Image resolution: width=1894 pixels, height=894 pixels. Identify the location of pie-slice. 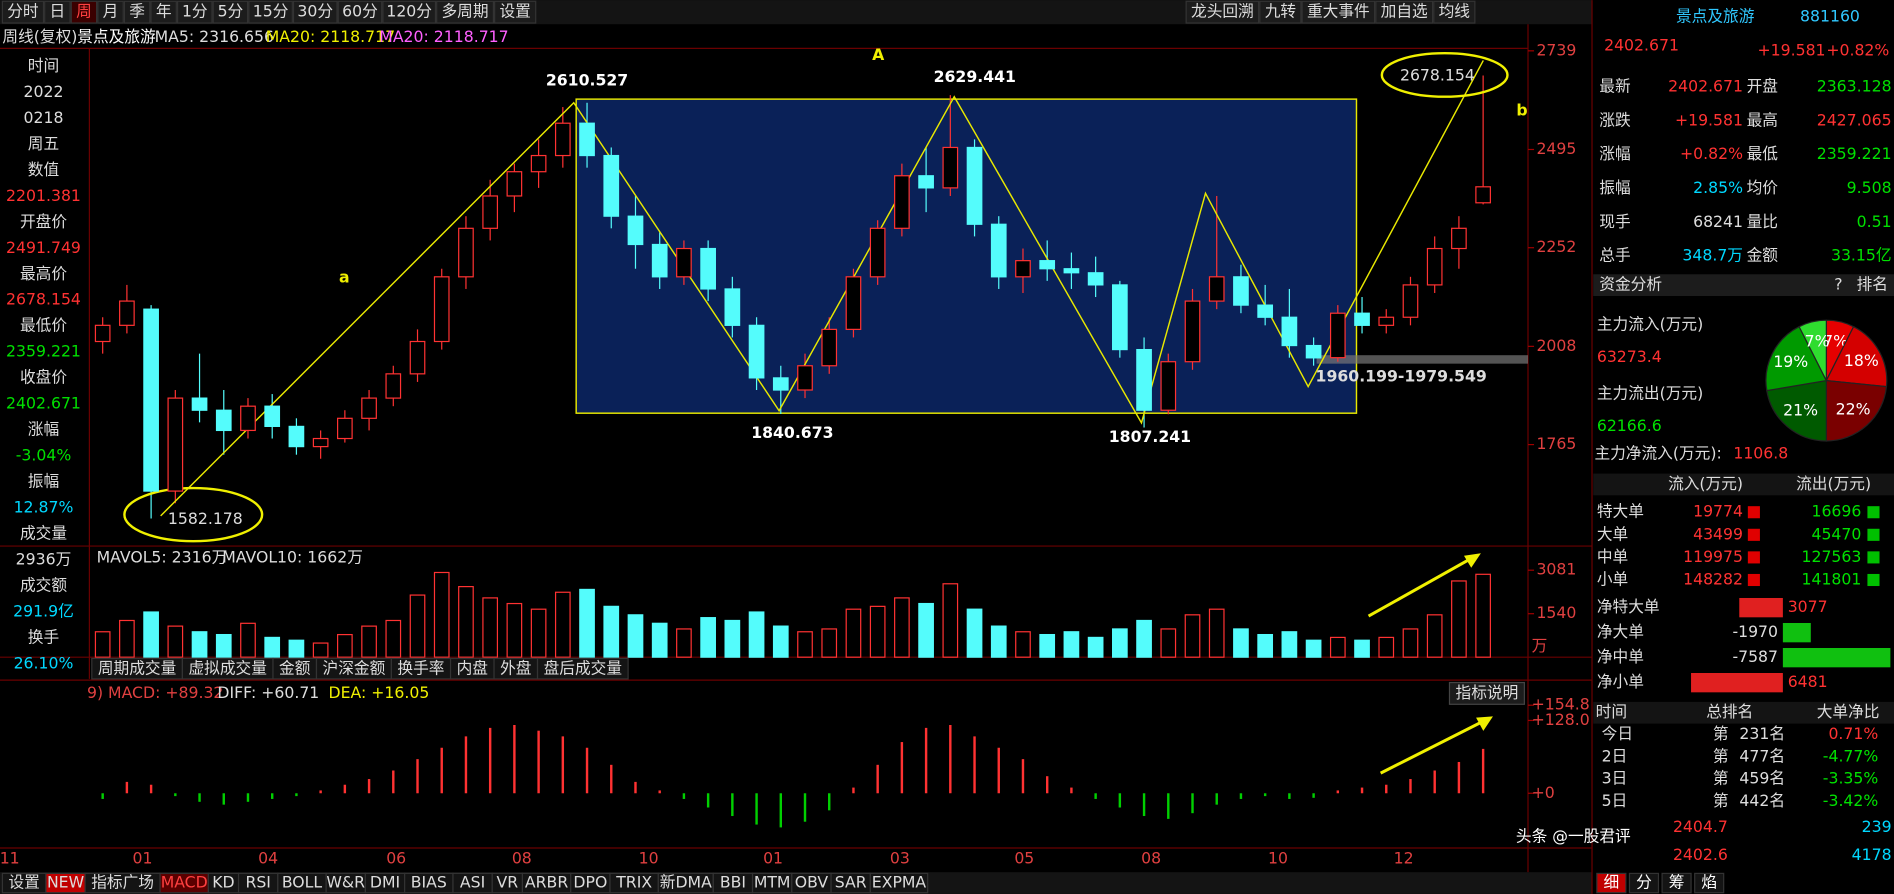
(1796, 410).